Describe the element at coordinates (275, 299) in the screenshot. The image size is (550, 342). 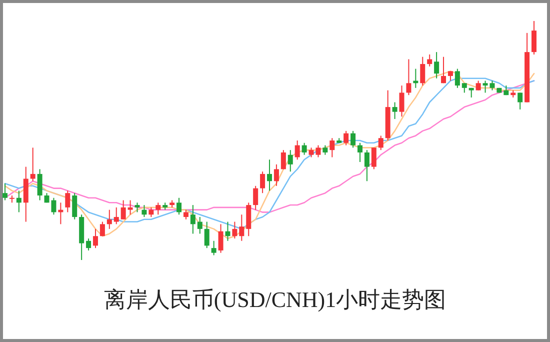
I see `text: 离岸人民币(USD/CNH)1小时走势图` at that location.